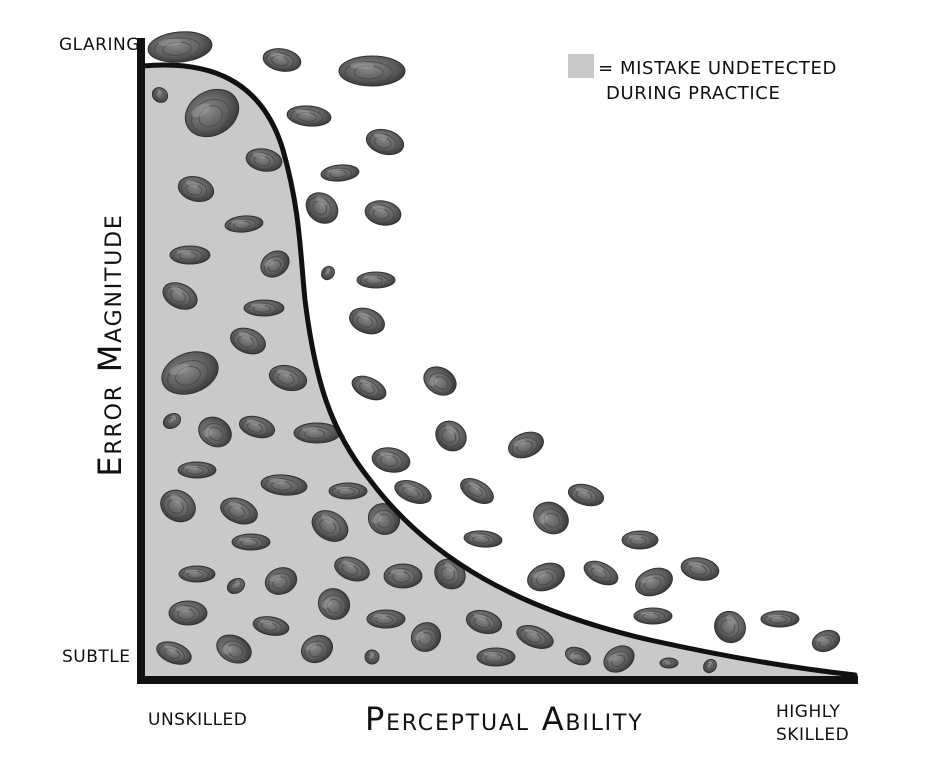  I want to click on x-axis-left-label: UNSKILLED, so click(198, 720).